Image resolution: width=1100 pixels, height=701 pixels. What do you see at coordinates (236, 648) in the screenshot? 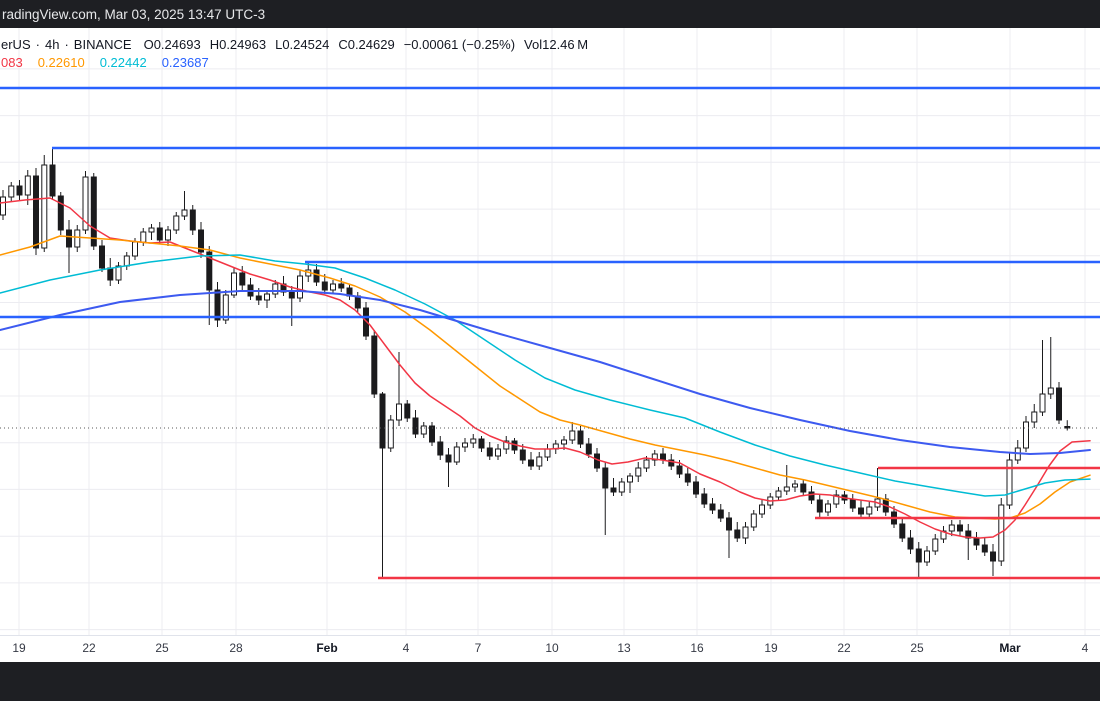
I see `time-axis-label: 28` at bounding box center [236, 648].